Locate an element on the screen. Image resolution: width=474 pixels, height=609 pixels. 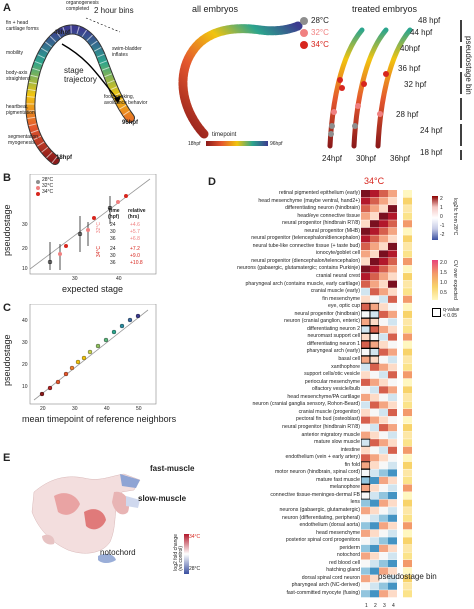
d-row-label: posterior spinal cord progenitors is located at coordinates (322, 540).